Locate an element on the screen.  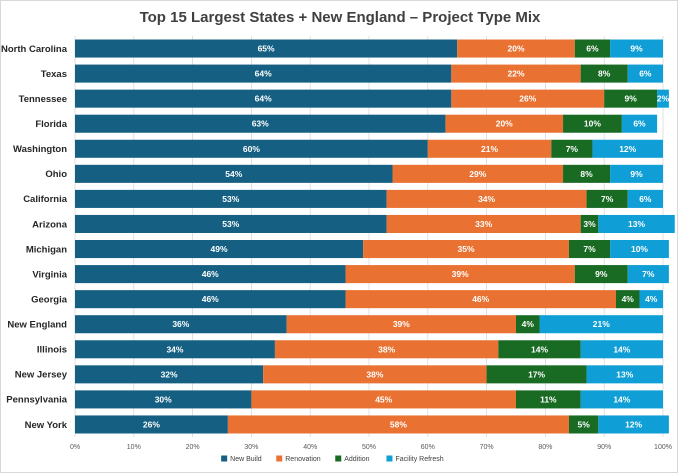
category-label: Pennsylvania is located at coordinates (36, 400).